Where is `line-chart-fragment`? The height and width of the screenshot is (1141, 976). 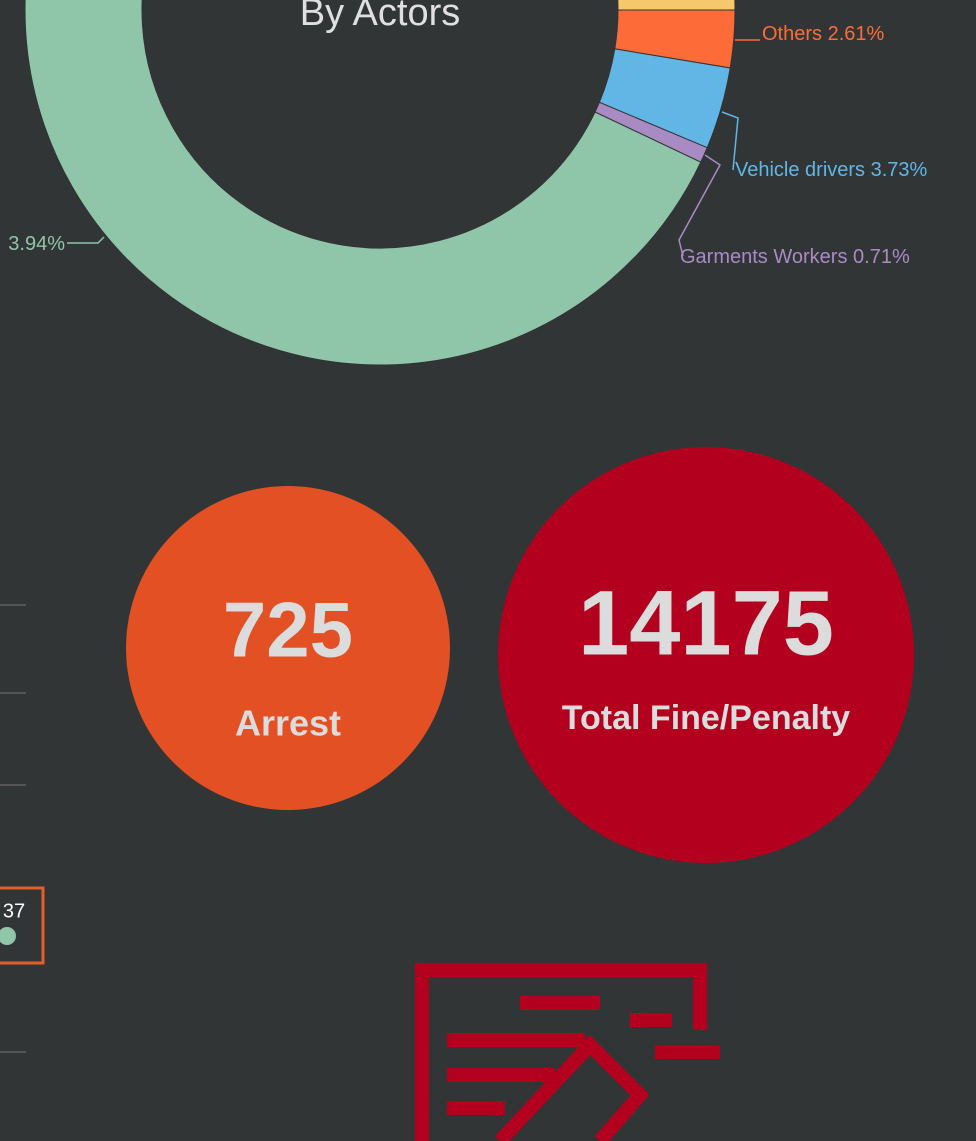 line-chart-fragment is located at coordinates (13, 828).